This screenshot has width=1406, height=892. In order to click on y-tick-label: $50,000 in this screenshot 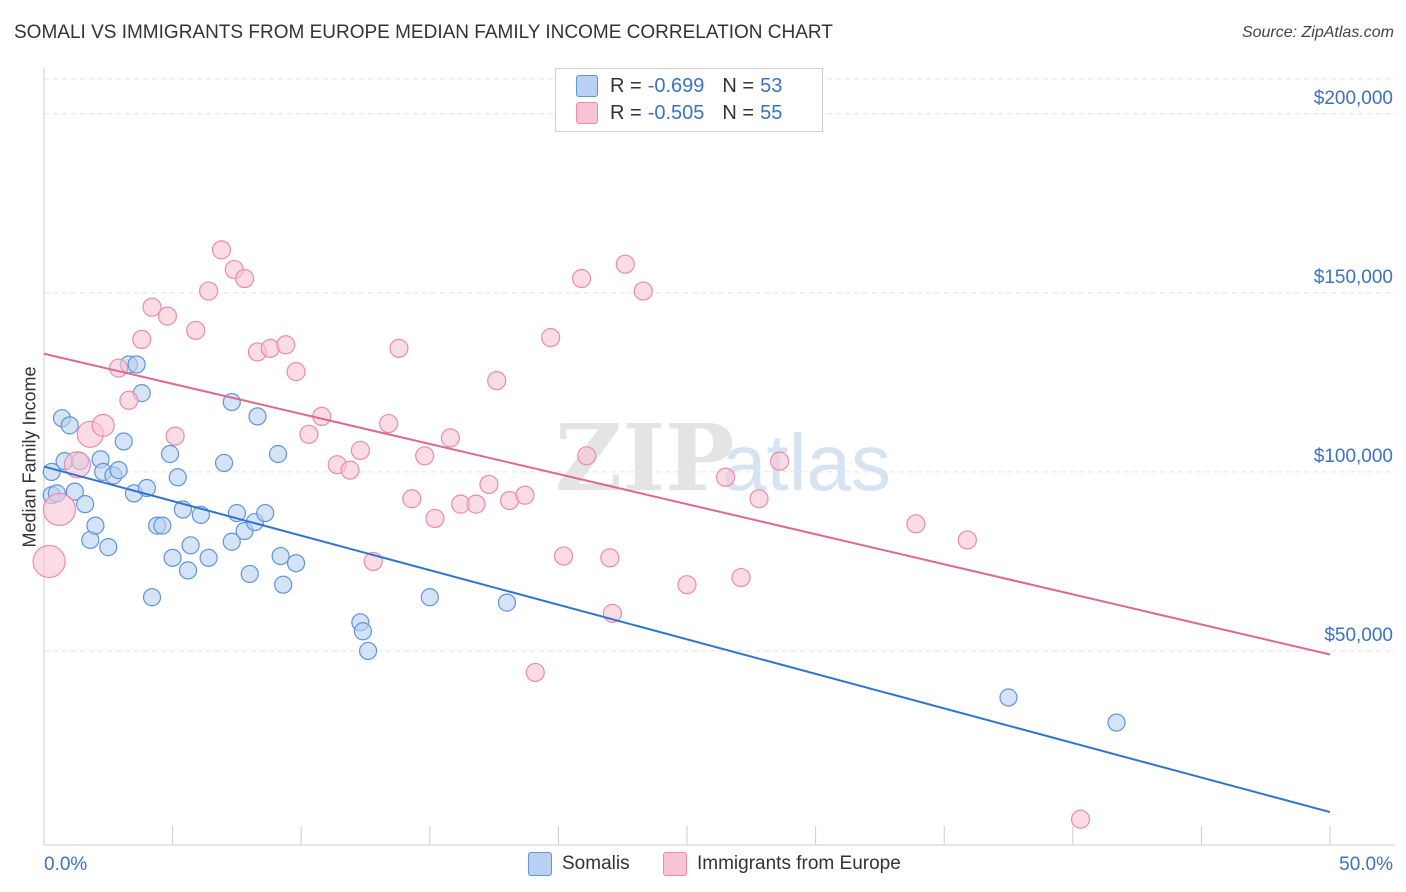, I will do `click(1358, 635)`.